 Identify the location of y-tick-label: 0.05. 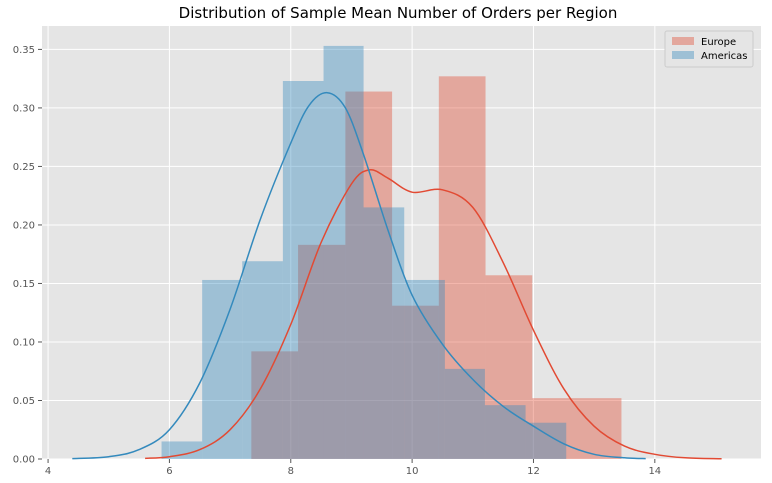
(24, 401).